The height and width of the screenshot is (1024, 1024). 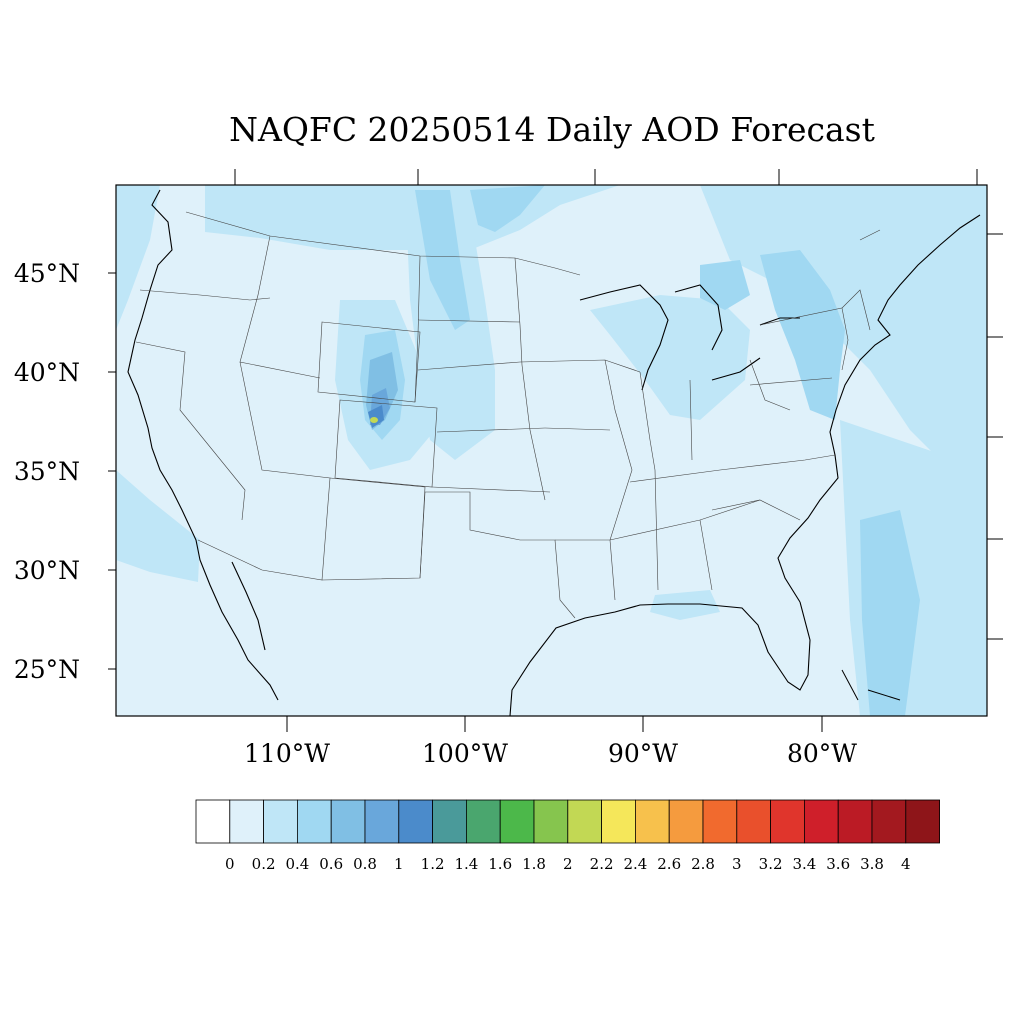 I want to click on colorbar-tick-label: 3.4, so click(x=804, y=864).